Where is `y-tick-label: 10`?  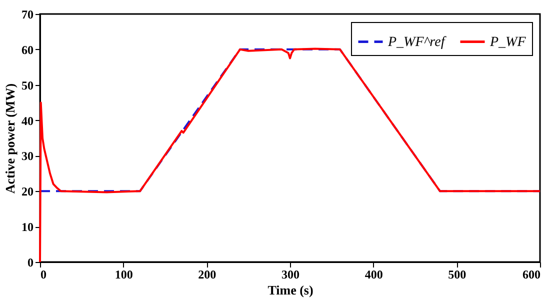 y-tick-label: 10 is located at coordinates (28, 227).